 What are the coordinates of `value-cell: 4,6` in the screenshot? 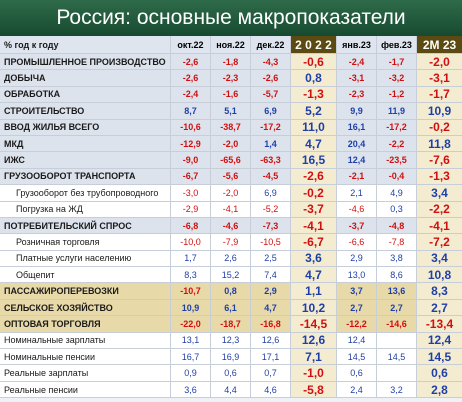 It's located at (270, 389).